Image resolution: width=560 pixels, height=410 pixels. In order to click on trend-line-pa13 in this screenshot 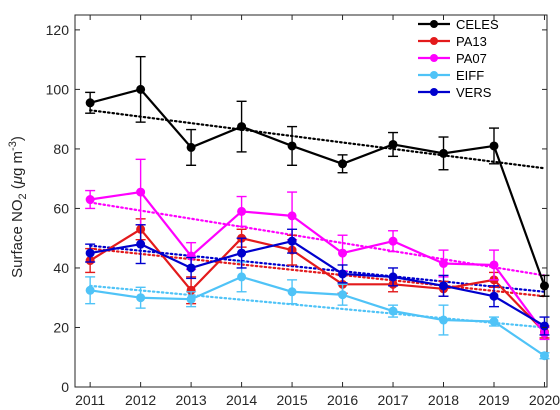, I will do `click(317, 272)`.